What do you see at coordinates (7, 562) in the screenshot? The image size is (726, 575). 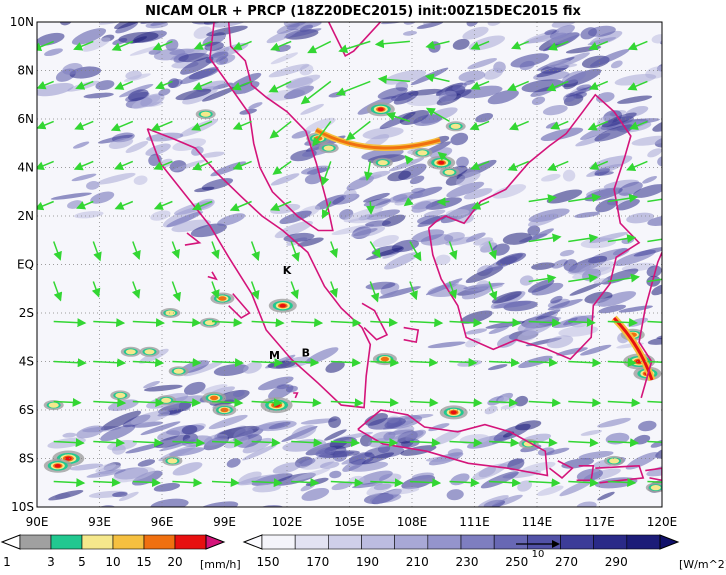 I see `precip-legend-label: 1` at bounding box center [7, 562].